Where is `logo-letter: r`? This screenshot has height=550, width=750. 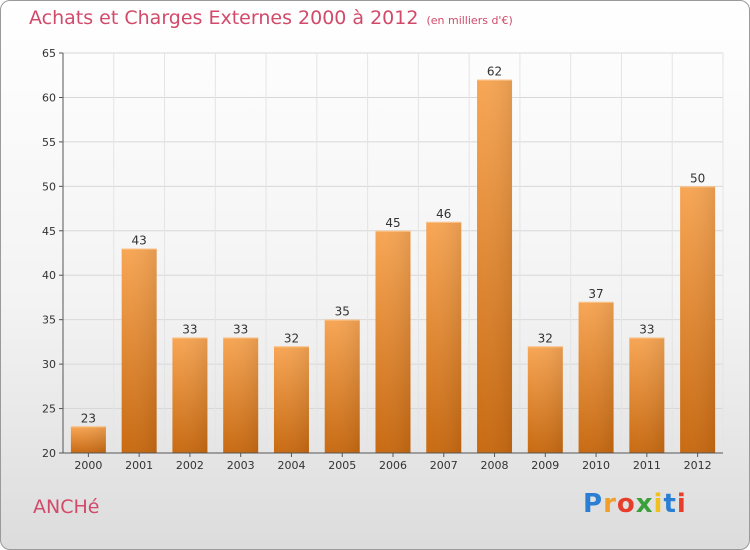 logo-letter: r is located at coordinates (610, 504).